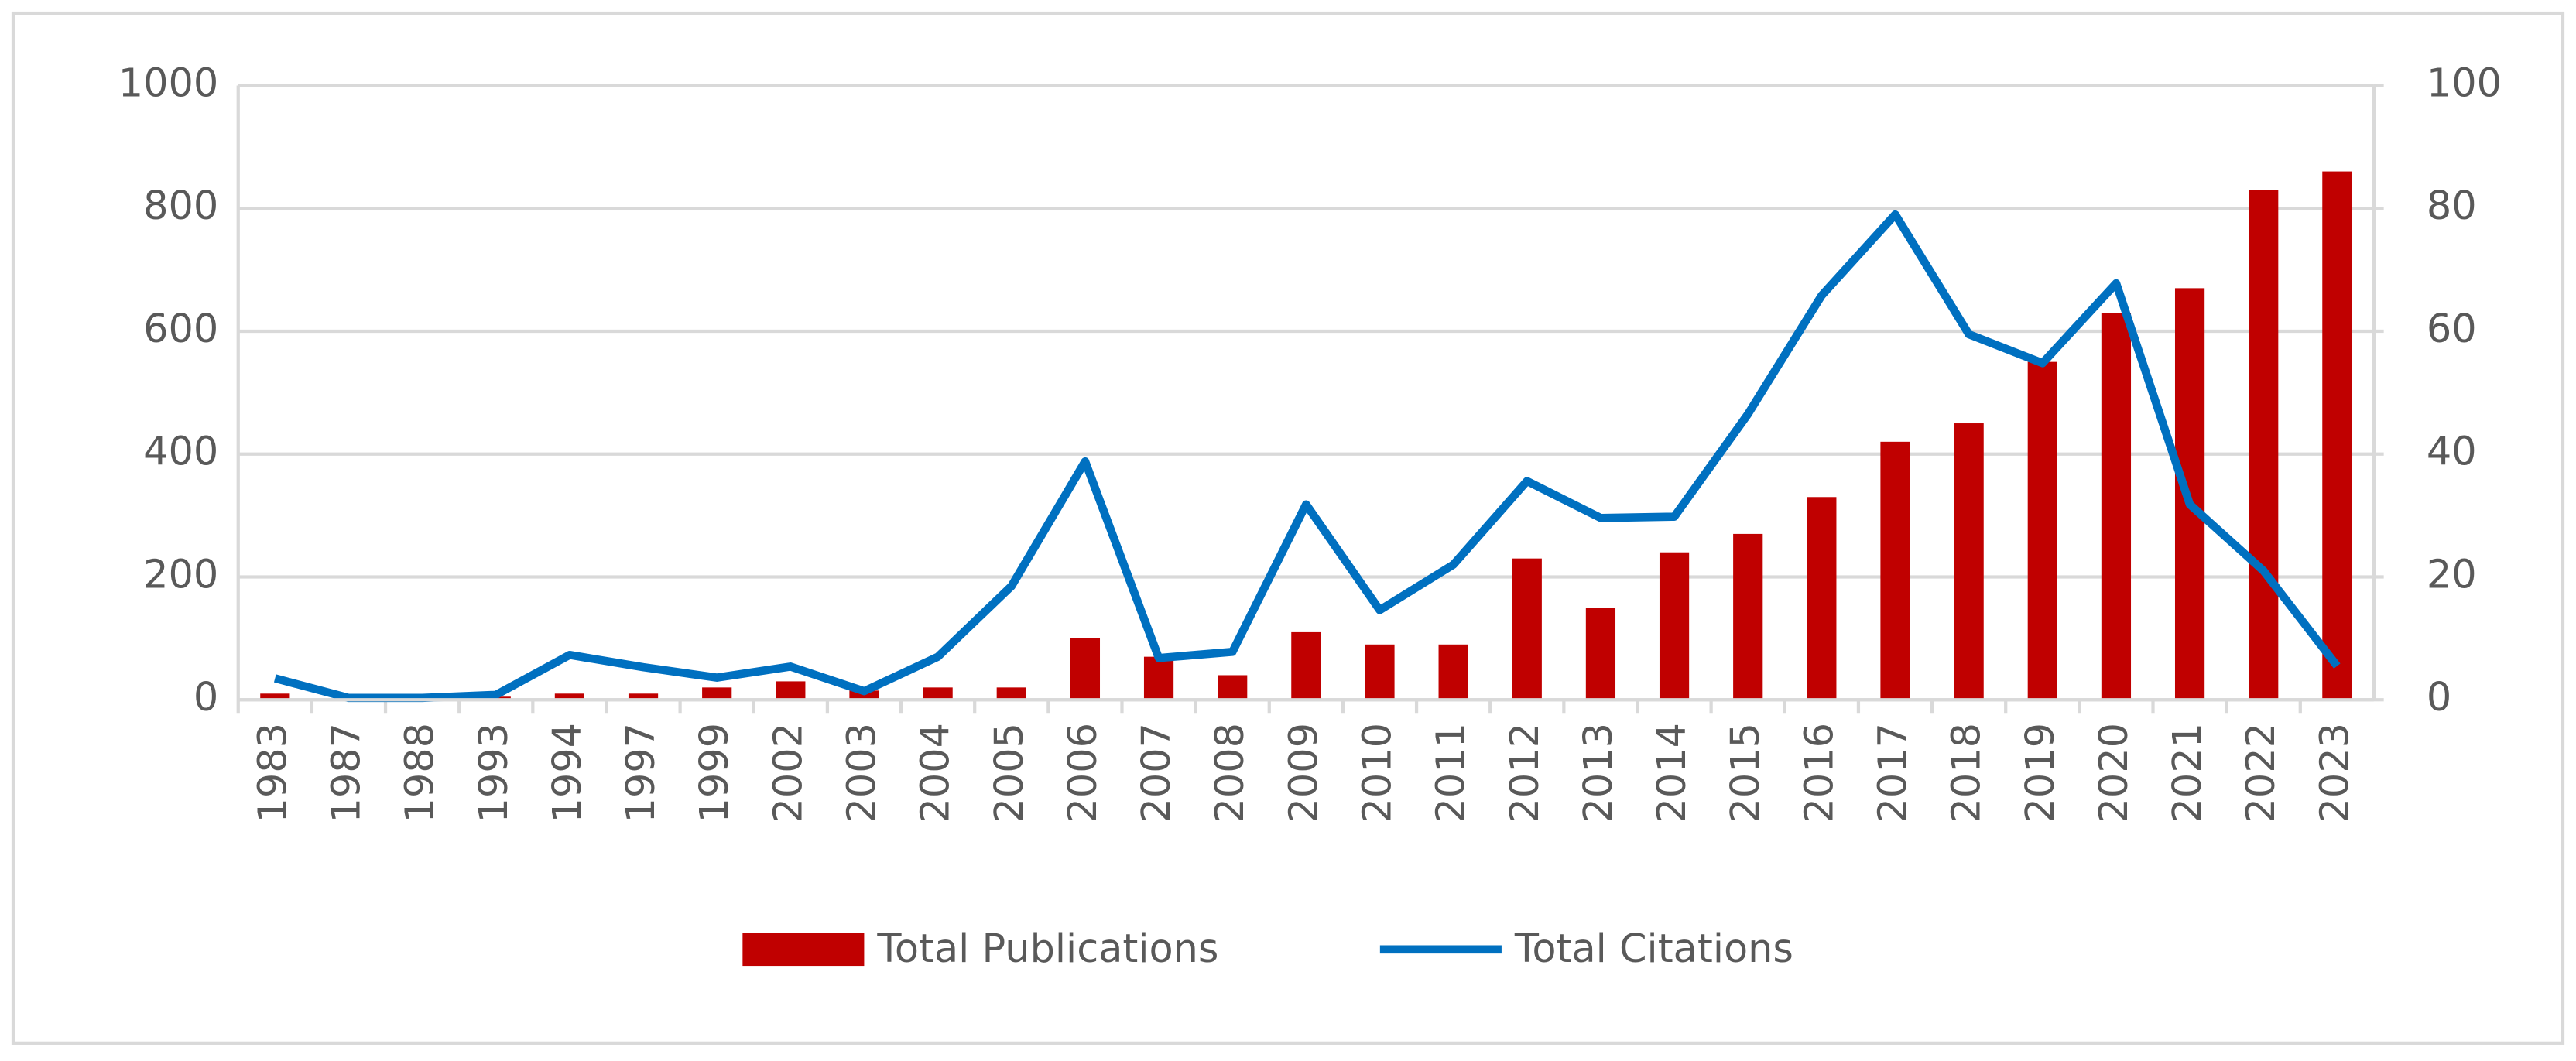 The image size is (2576, 1061). I want to click on y2-tick-label: 100, so click(2464, 83).